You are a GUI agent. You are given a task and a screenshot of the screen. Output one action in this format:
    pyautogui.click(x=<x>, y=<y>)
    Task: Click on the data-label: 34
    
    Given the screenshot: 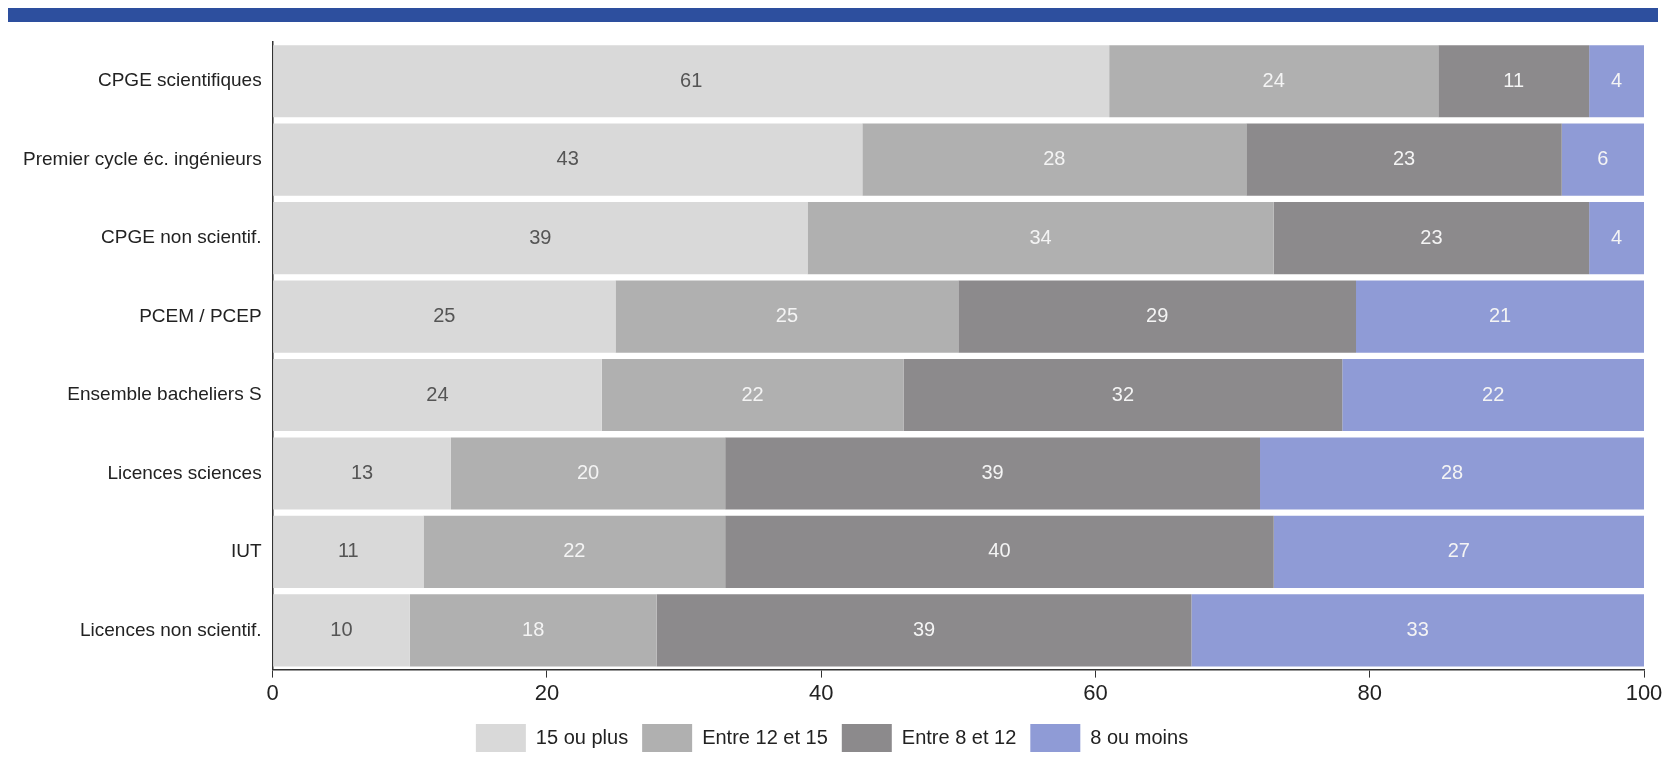 What is the action you would take?
    pyautogui.click(x=1040, y=236)
    